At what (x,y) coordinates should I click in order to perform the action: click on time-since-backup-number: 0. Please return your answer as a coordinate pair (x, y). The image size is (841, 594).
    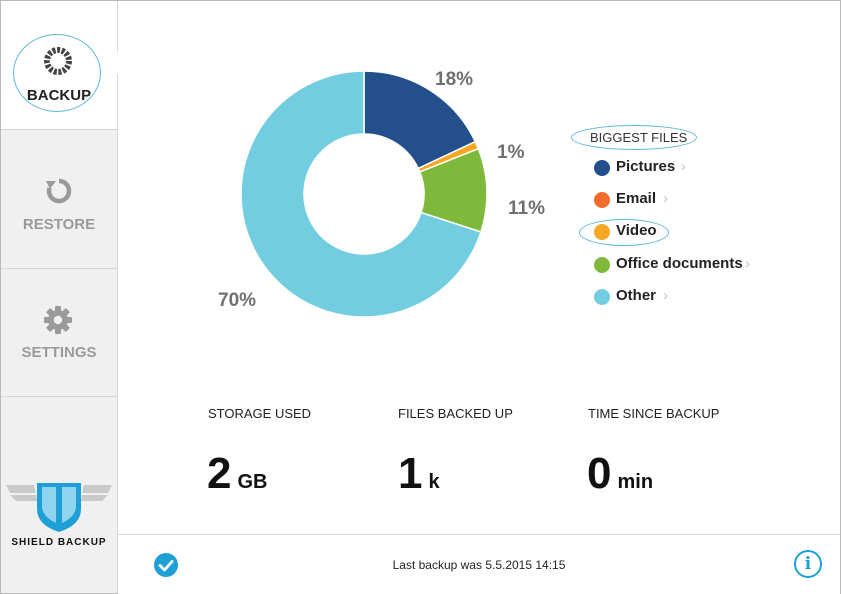
    Looking at the image, I should click on (599, 473).